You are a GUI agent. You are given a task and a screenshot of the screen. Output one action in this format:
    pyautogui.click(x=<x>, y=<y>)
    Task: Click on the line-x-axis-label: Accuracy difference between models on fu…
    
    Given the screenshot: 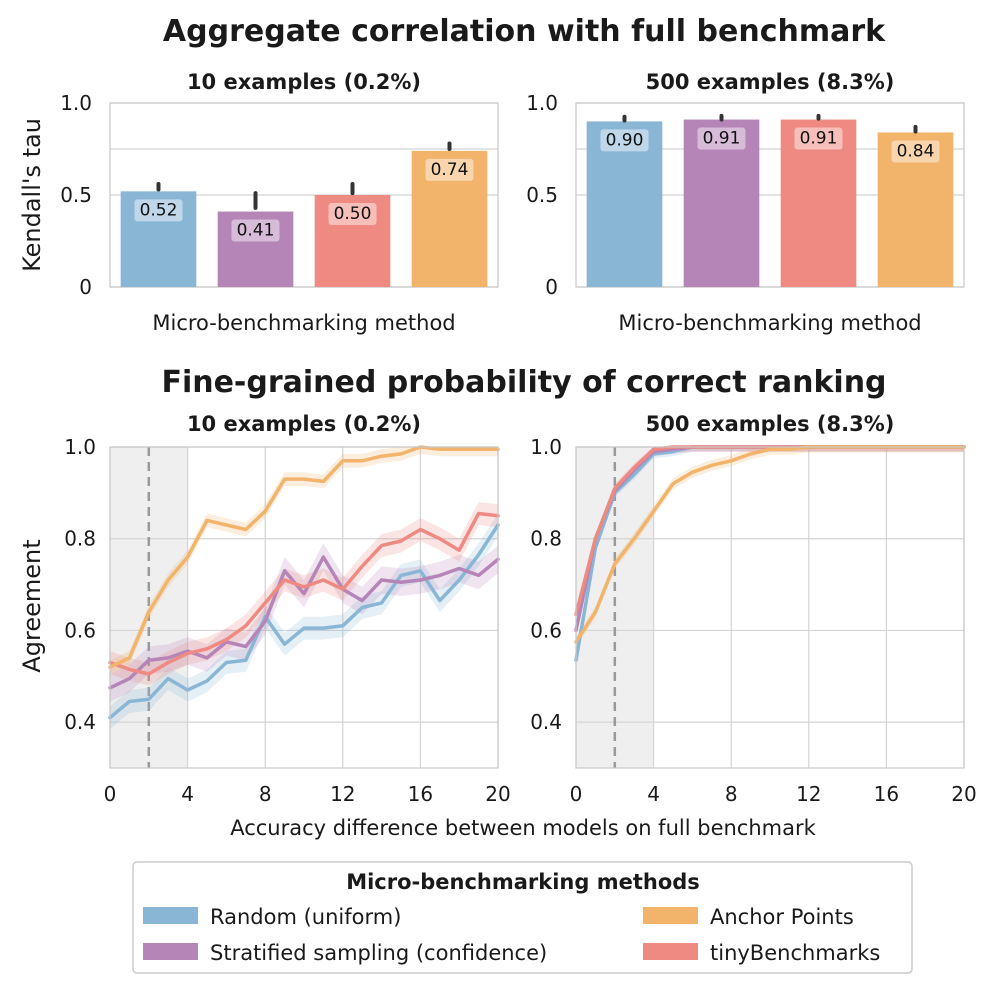 What is the action you would take?
    pyautogui.click(x=523, y=828)
    